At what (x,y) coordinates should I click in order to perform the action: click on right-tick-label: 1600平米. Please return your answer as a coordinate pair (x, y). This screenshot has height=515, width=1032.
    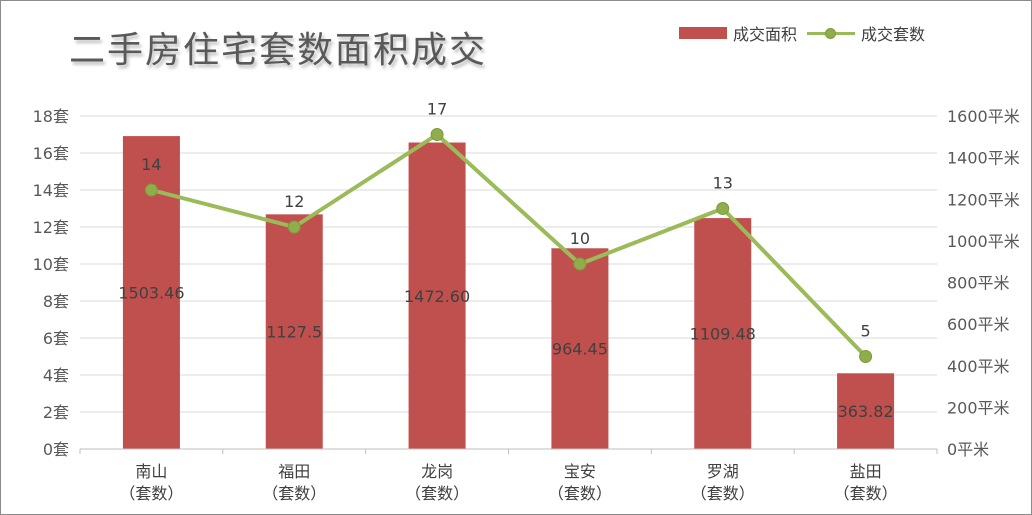
    Looking at the image, I should click on (983, 116).